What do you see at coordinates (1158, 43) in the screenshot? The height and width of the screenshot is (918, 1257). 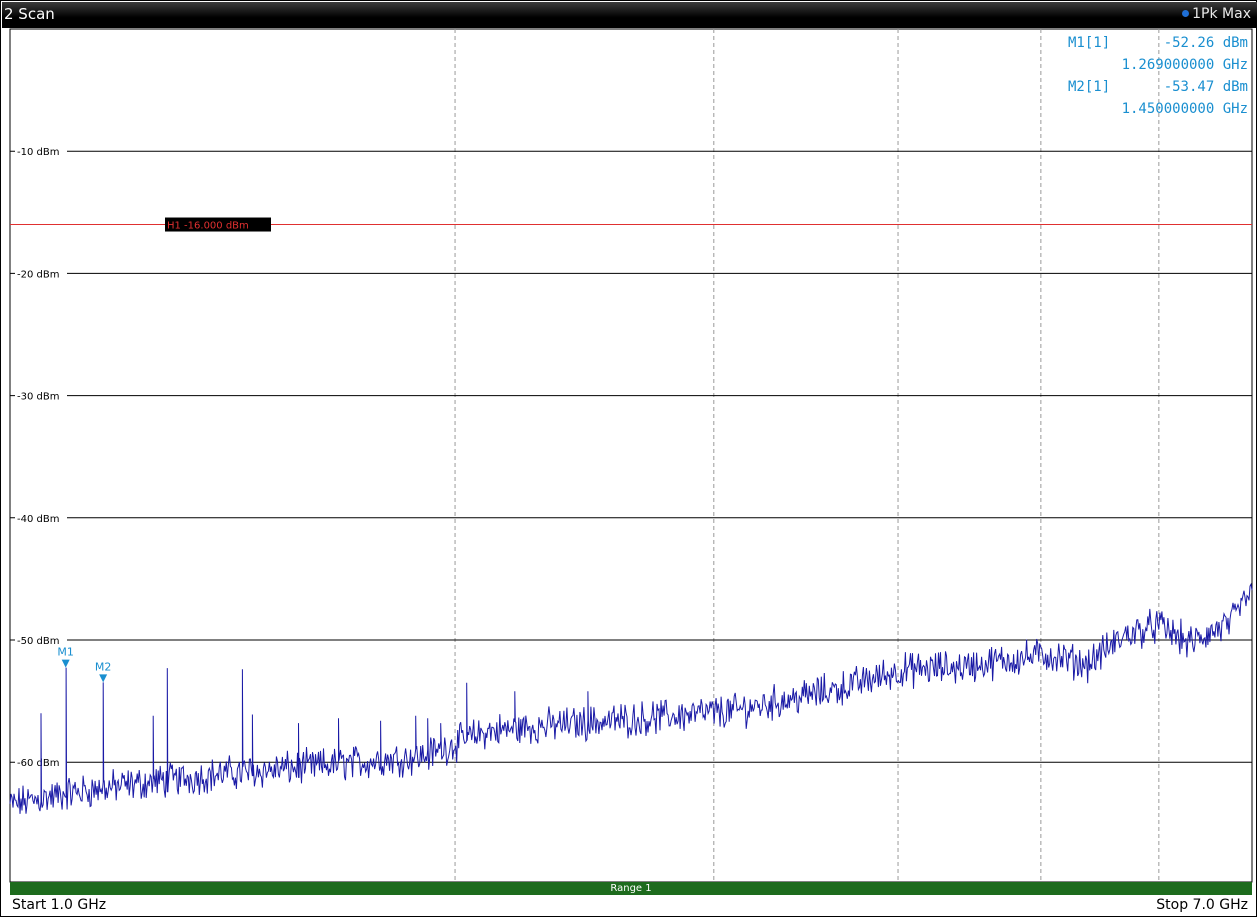 I see `marker-row-m1: M1[1] -52.26 dBm` at bounding box center [1158, 43].